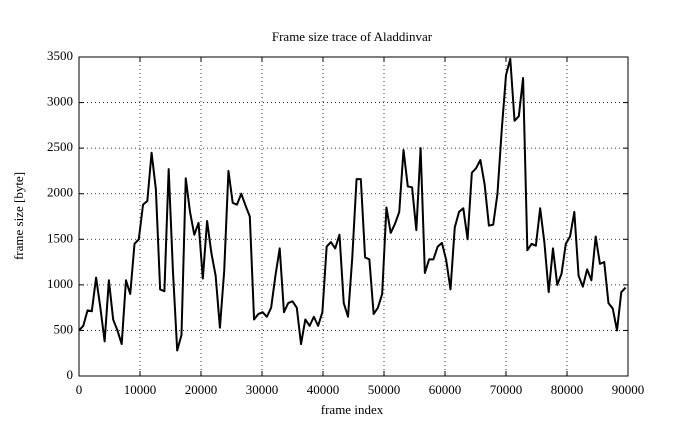  What do you see at coordinates (60, 55) in the screenshot?
I see `y-tick-label: 3500` at bounding box center [60, 55].